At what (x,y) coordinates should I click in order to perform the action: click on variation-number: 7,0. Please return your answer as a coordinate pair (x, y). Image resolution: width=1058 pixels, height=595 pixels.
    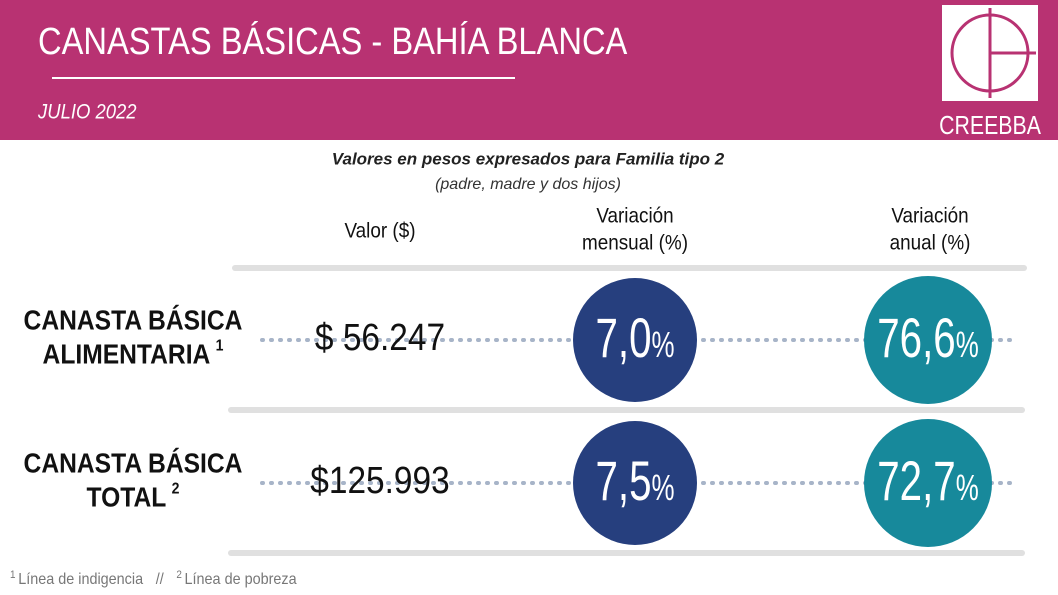
    Looking at the image, I should click on (623, 338).